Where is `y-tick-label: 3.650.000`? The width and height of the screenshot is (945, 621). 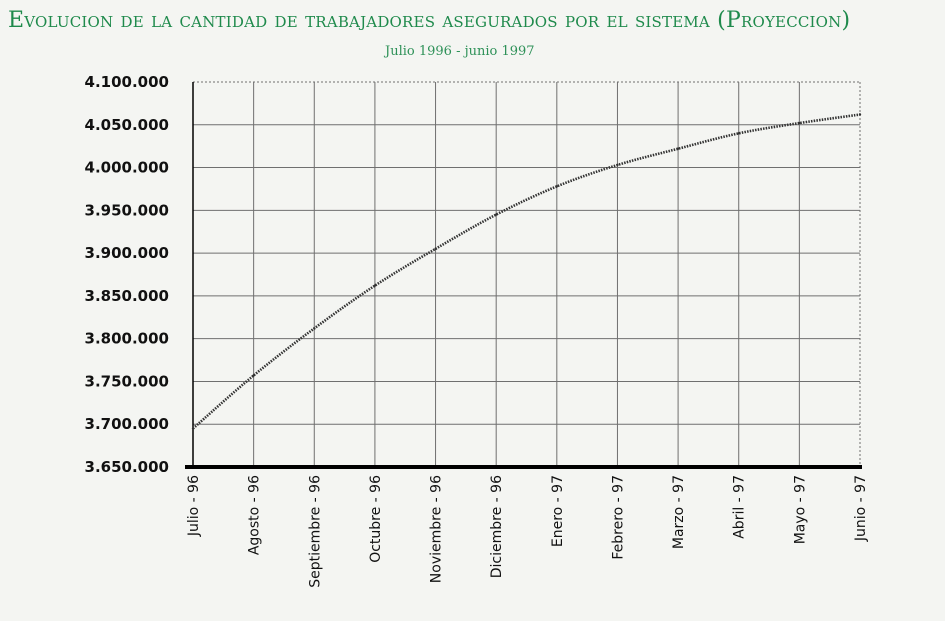 y-tick-label: 3.650.000 is located at coordinates (127, 467).